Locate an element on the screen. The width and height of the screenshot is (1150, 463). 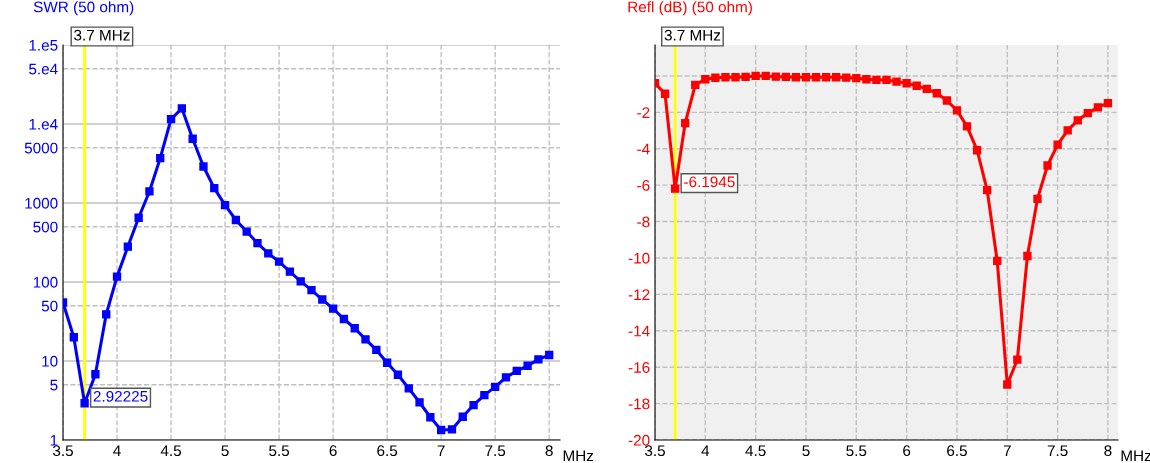
x-tick-label: 5.5 is located at coordinates (279, 451).